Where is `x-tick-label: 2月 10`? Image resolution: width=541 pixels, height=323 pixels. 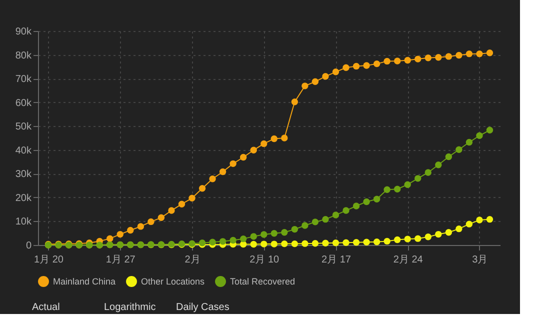
x-tick-label: 2月 10 is located at coordinates (265, 260).